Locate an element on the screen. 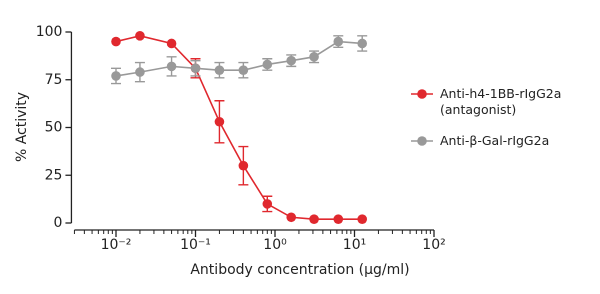 This screenshot has height=294, width=600. x-tick-label: 10⁰ is located at coordinates (275, 245).